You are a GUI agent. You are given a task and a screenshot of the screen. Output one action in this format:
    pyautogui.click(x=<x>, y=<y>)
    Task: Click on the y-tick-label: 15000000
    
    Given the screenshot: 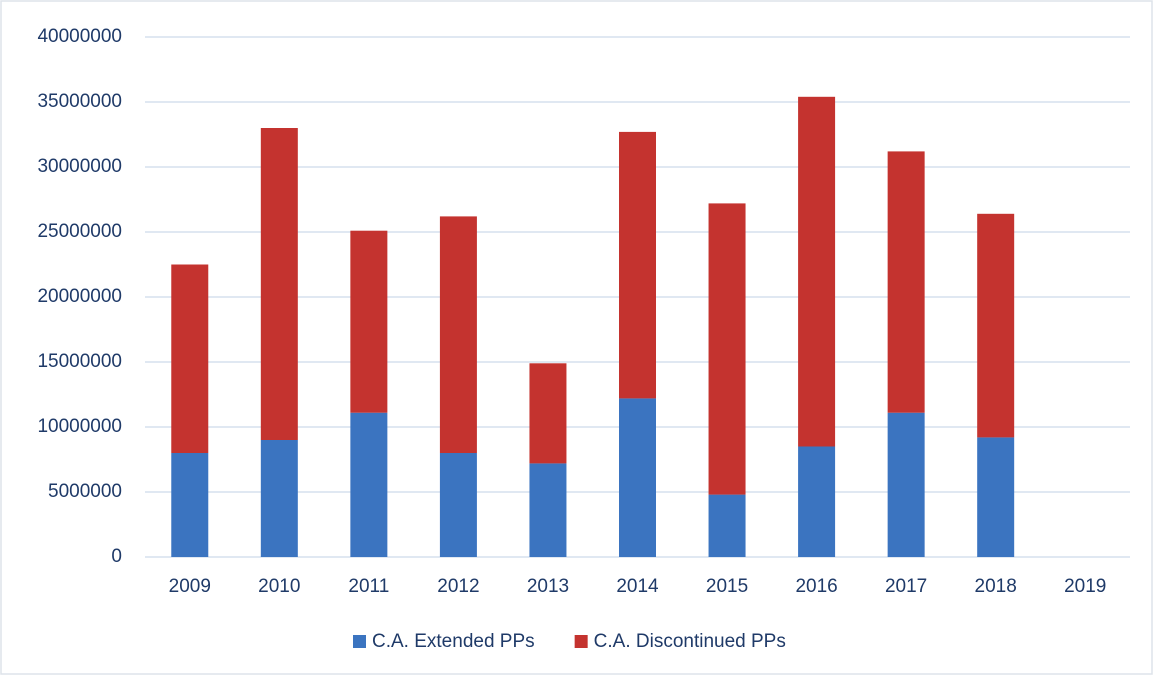 What is the action you would take?
    pyautogui.click(x=79, y=361)
    